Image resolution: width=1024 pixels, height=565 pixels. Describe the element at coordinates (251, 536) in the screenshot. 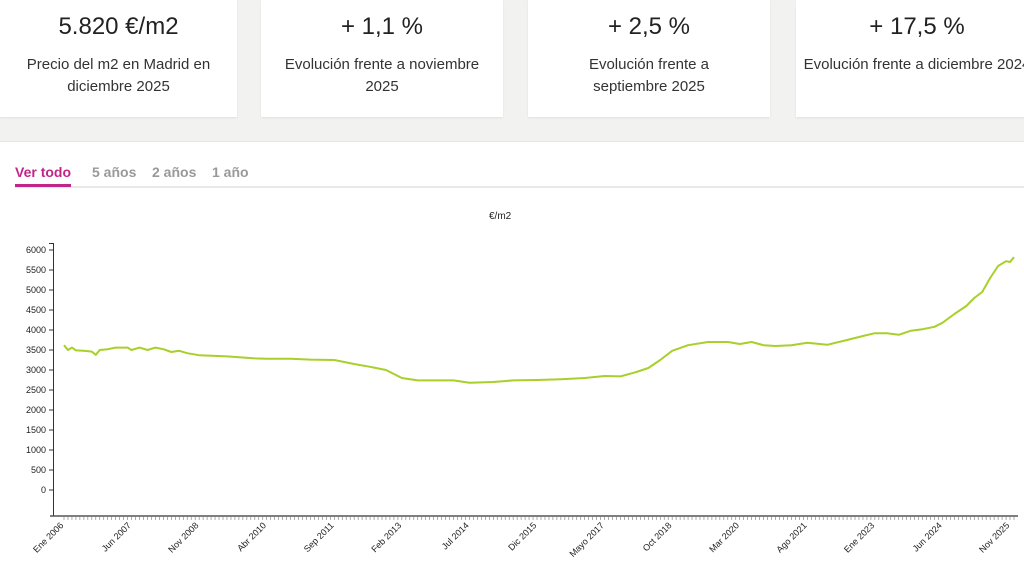

I see `x-tick-label: Abr 2010` at that location.